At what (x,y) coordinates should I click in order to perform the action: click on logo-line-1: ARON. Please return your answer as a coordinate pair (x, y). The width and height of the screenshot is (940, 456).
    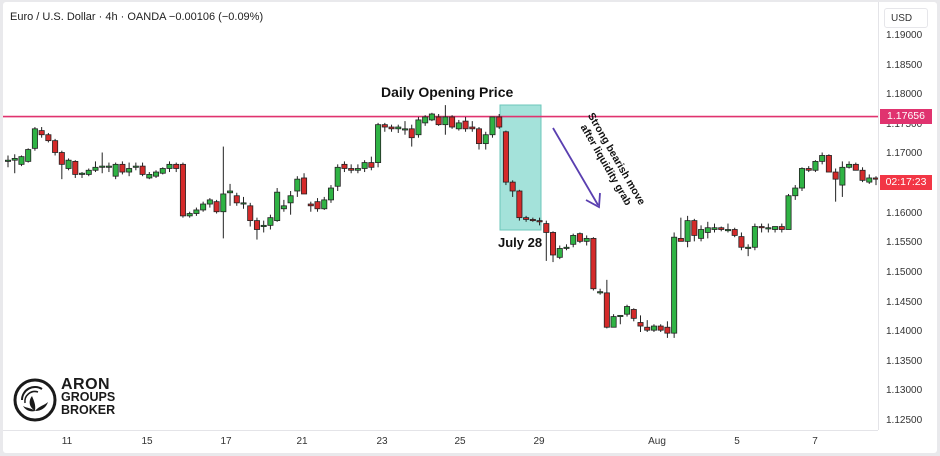
    Looking at the image, I should click on (86, 384).